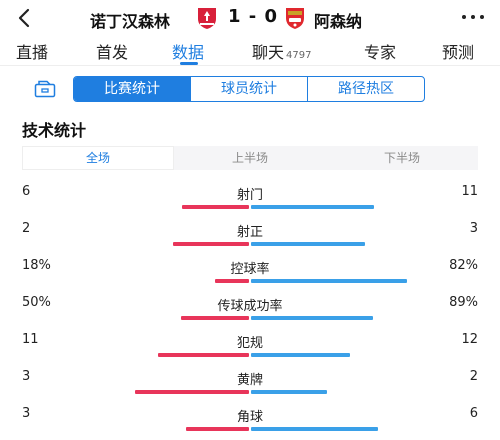  I want to click on home-value: 50%, so click(36, 302).